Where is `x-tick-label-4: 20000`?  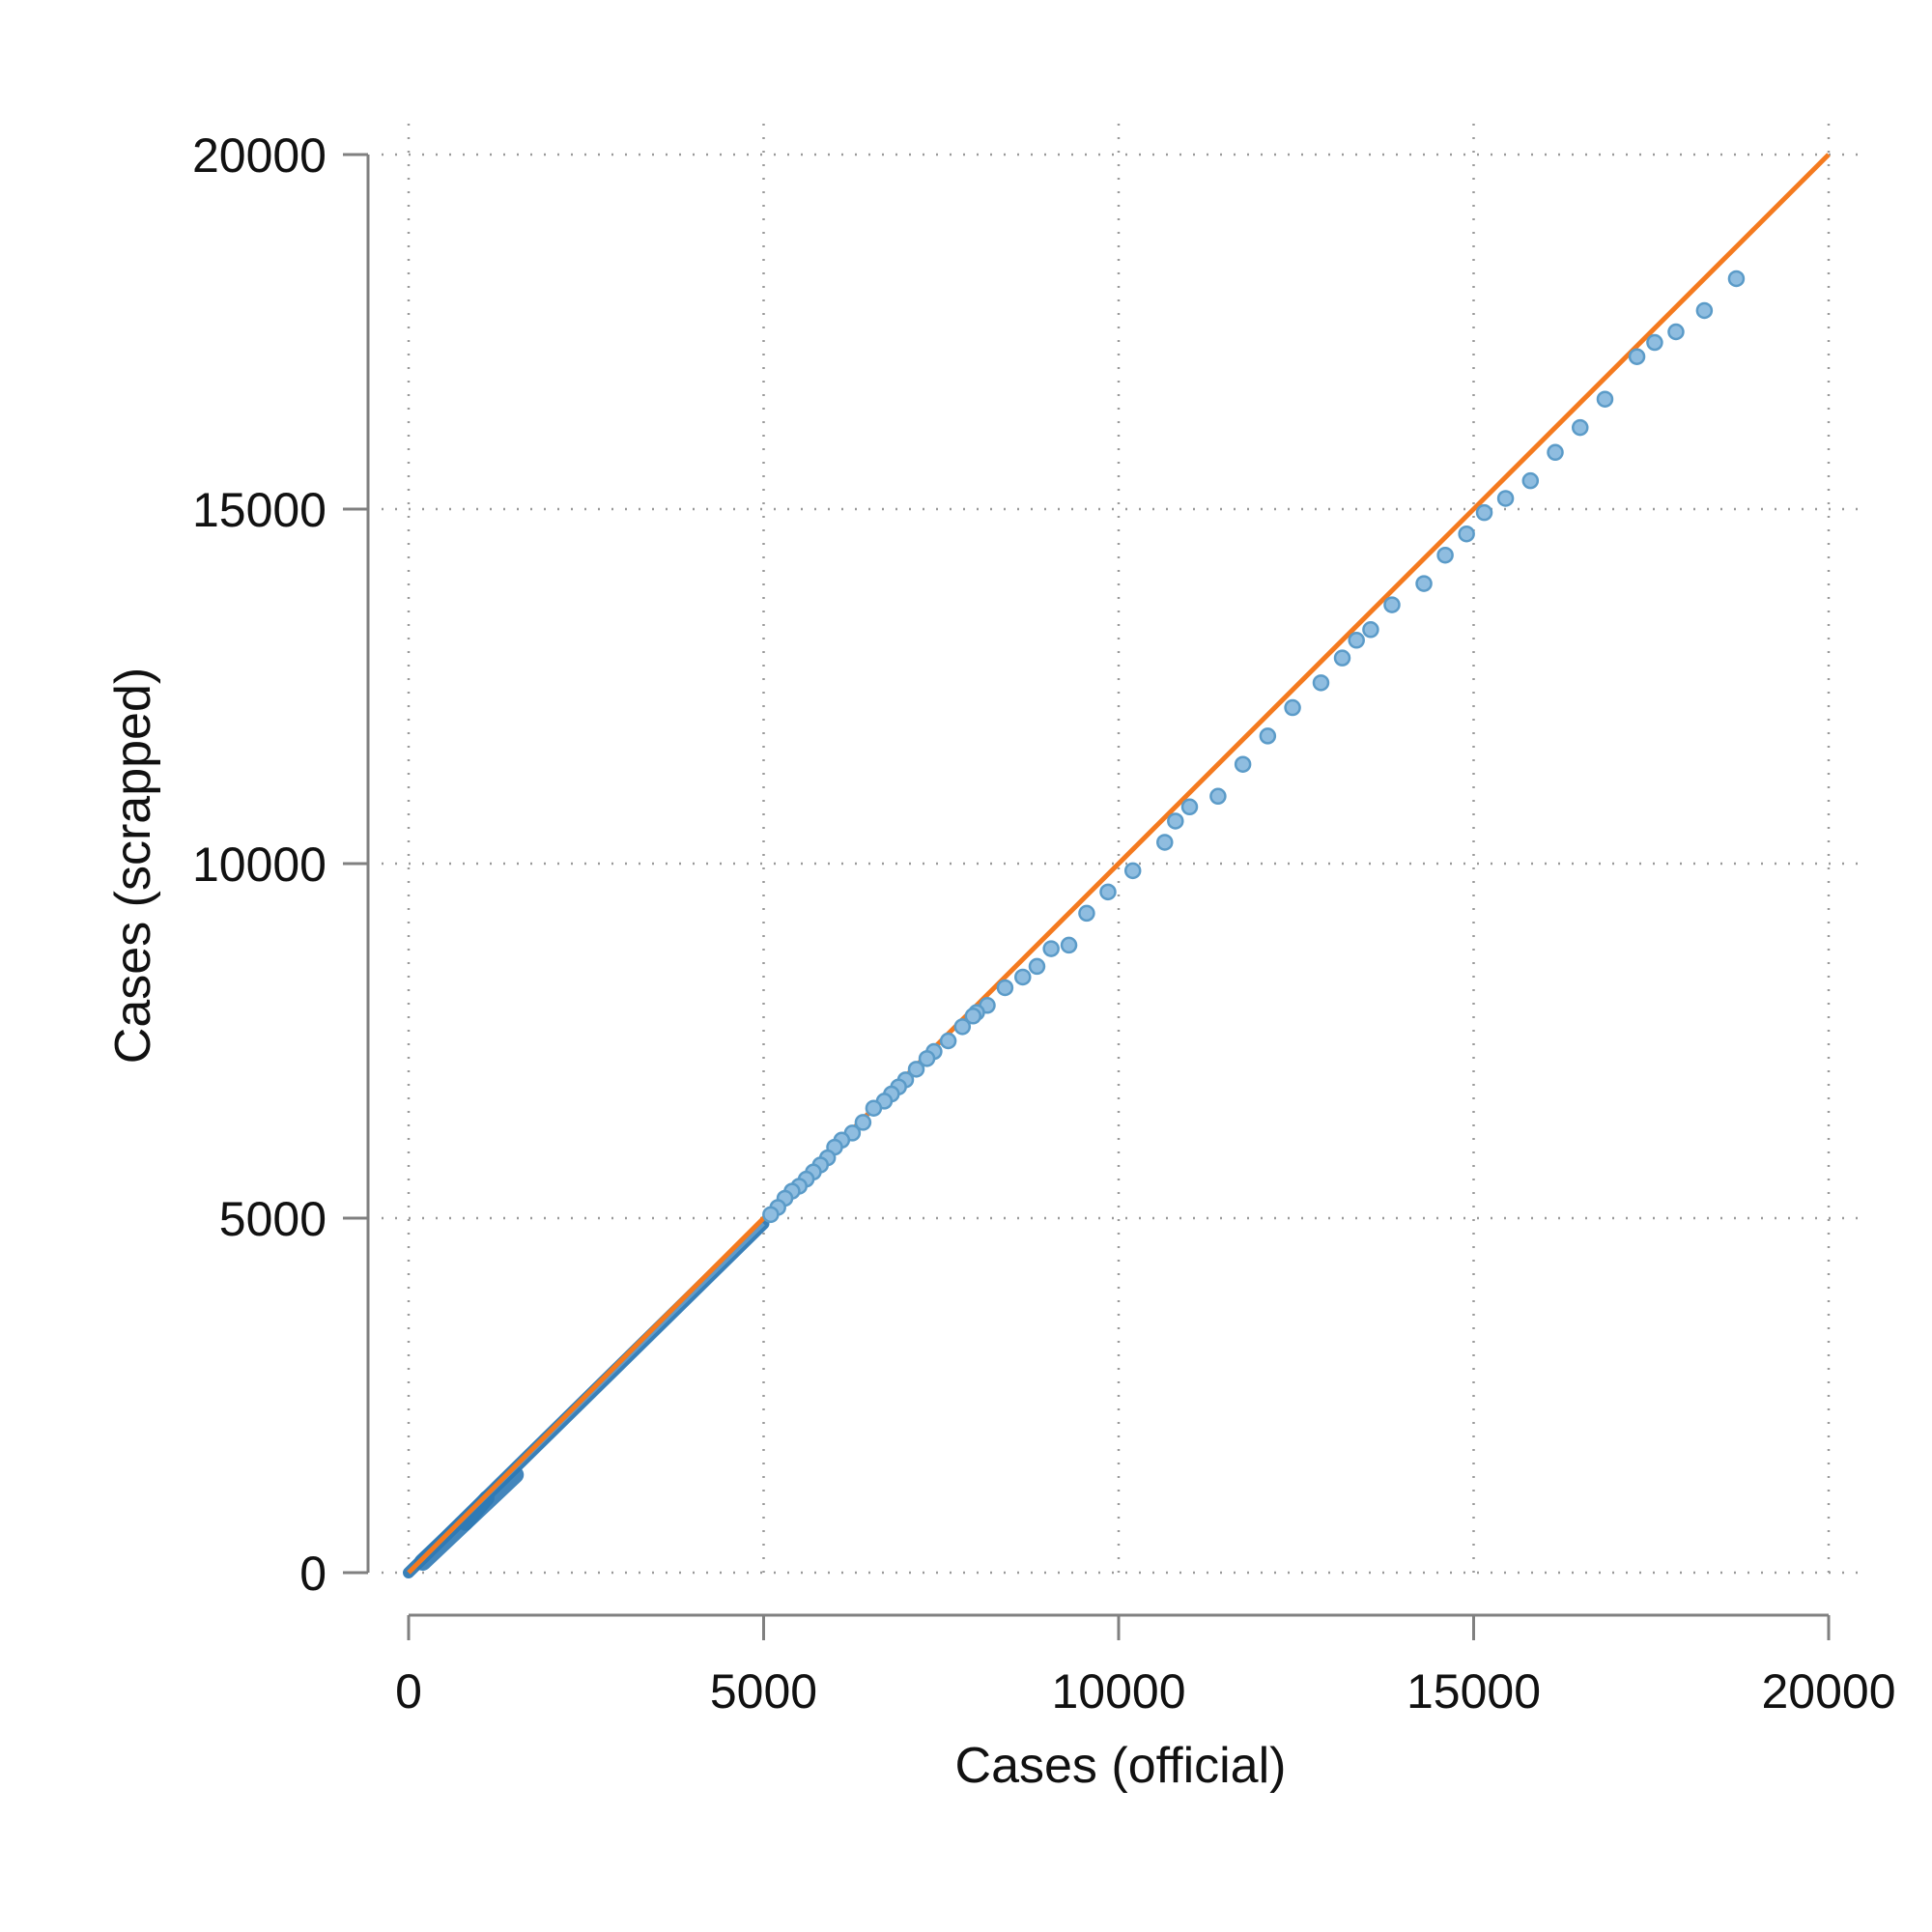
x-tick-label-4: 20000 is located at coordinates (1828, 1691).